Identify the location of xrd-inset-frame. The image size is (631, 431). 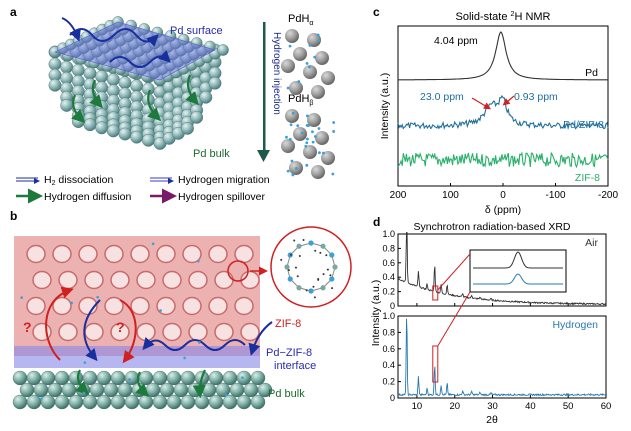
(518, 271).